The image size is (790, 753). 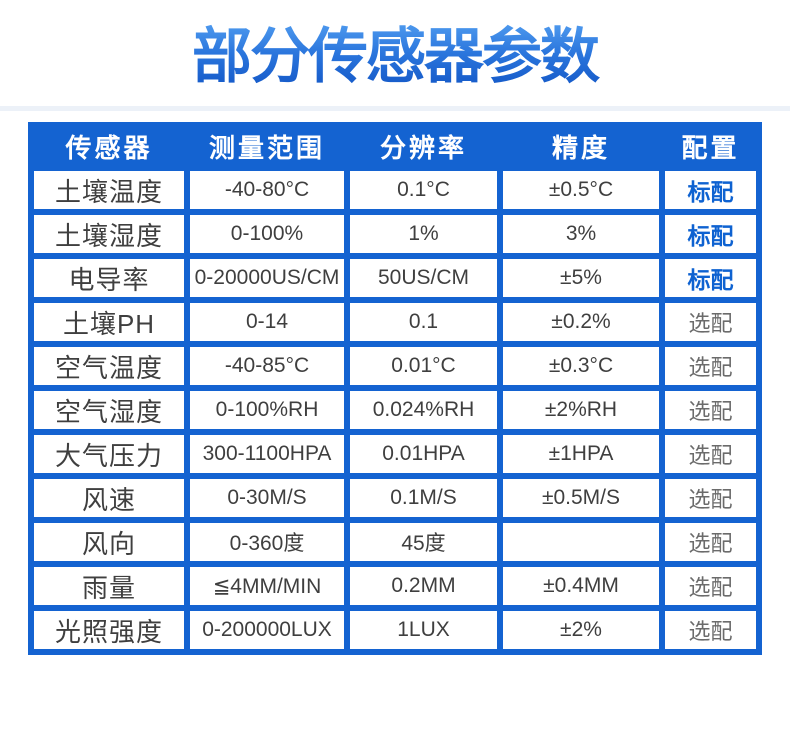 I want to click on resolution-cell: 0.024%RH, so click(x=423, y=410).